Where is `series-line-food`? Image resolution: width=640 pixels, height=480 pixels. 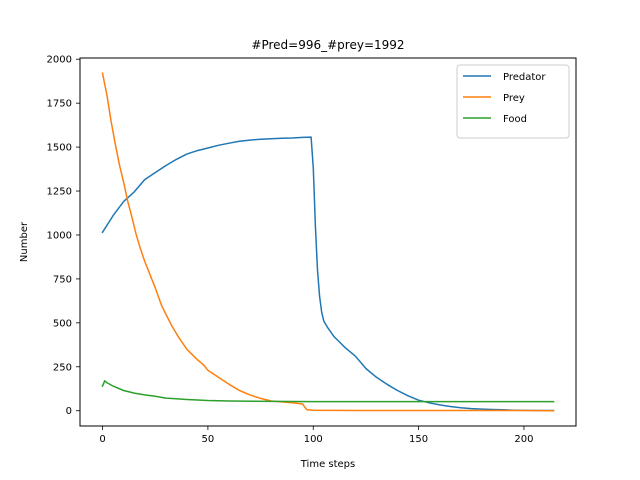 series-line-food is located at coordinates (328, 391).